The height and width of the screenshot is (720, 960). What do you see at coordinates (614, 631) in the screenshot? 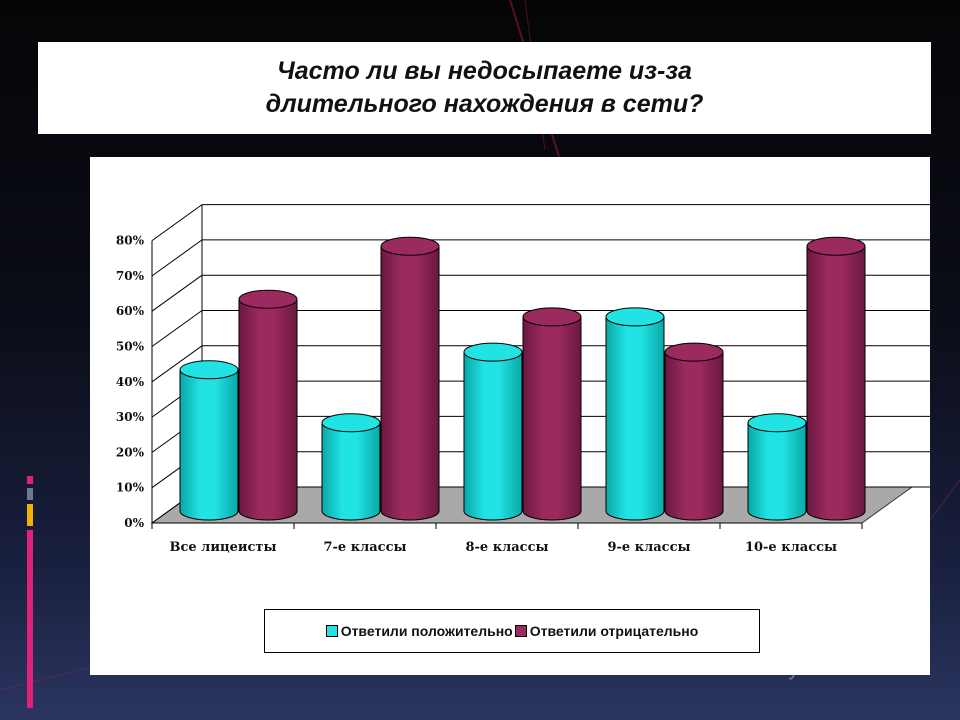
I see `legend-label-negative: Ответили отрицательно` at bounding box center [614, 631].